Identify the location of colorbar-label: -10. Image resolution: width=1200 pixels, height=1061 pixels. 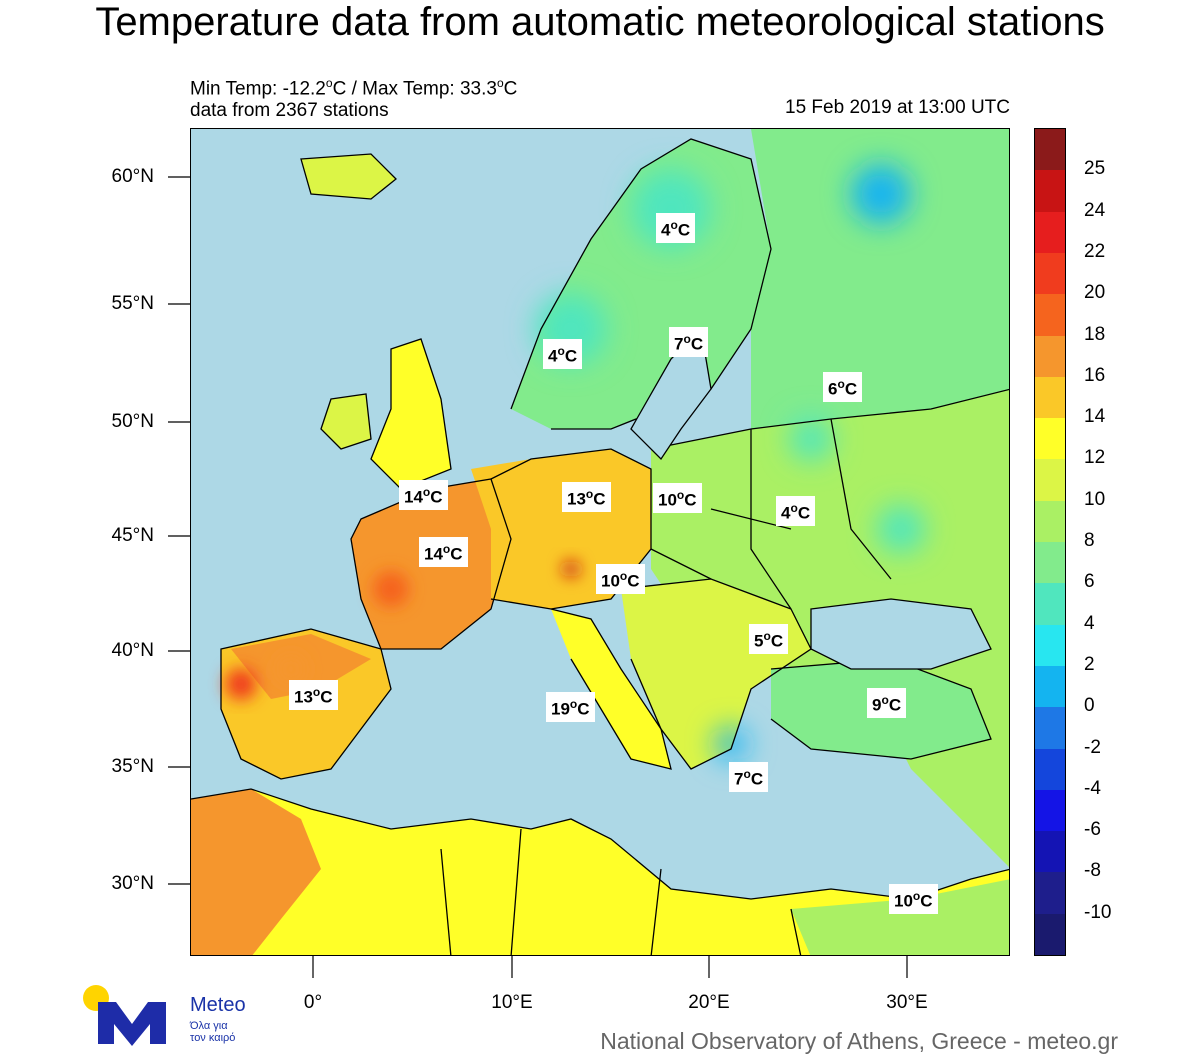
(1098, 912).